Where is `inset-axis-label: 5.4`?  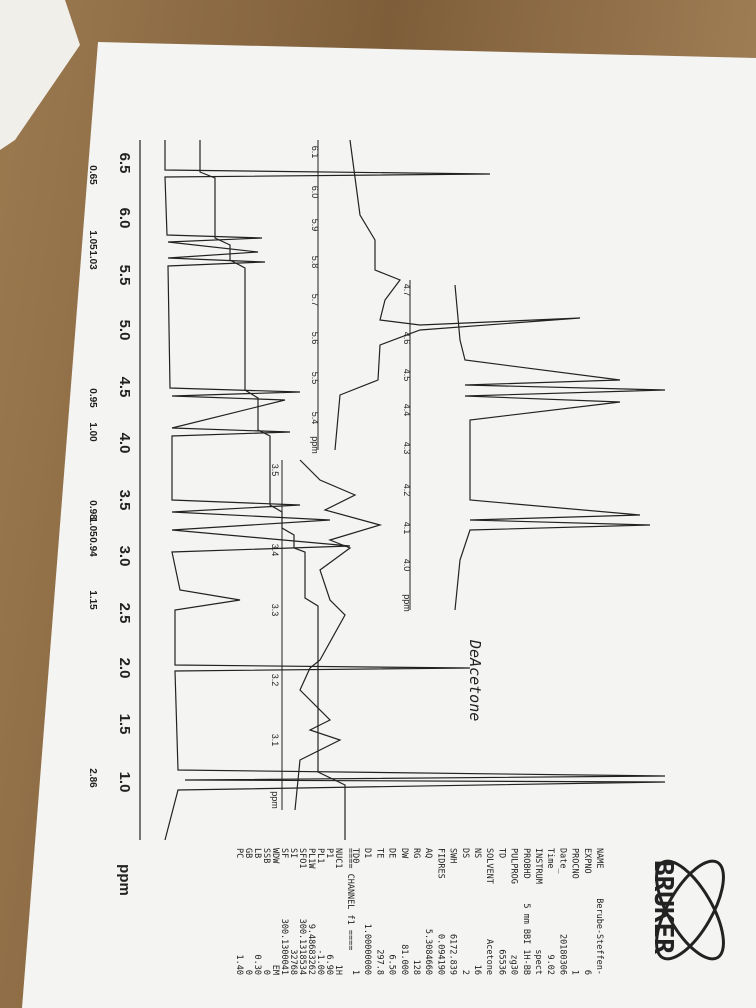 inset-axis-label: 5.4 is located at coordinates (315, 418).